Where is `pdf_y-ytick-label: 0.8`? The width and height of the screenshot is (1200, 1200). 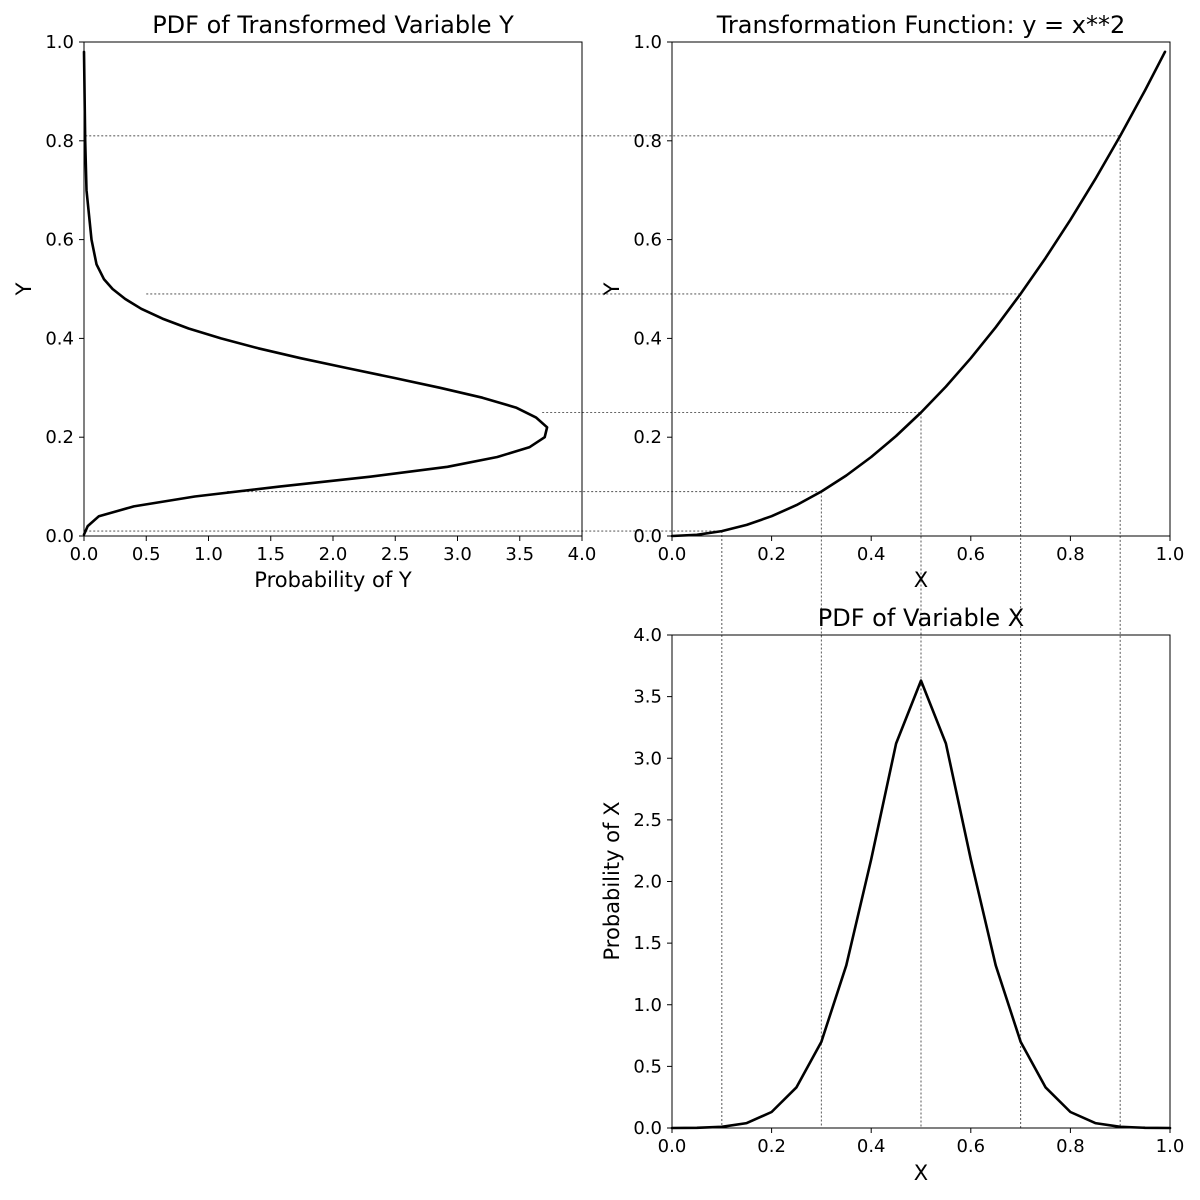
pdf_y-ytick-label: 0.8 is located at coordinates (59, 141).